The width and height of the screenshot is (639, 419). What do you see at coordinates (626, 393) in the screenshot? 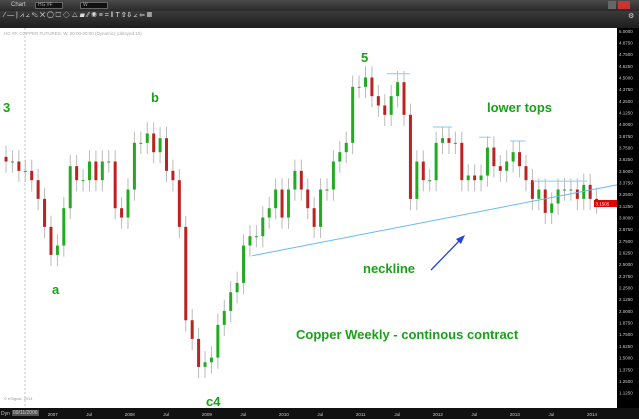
I see `price-tick: 1.1250` at bounding box center [626, 393].